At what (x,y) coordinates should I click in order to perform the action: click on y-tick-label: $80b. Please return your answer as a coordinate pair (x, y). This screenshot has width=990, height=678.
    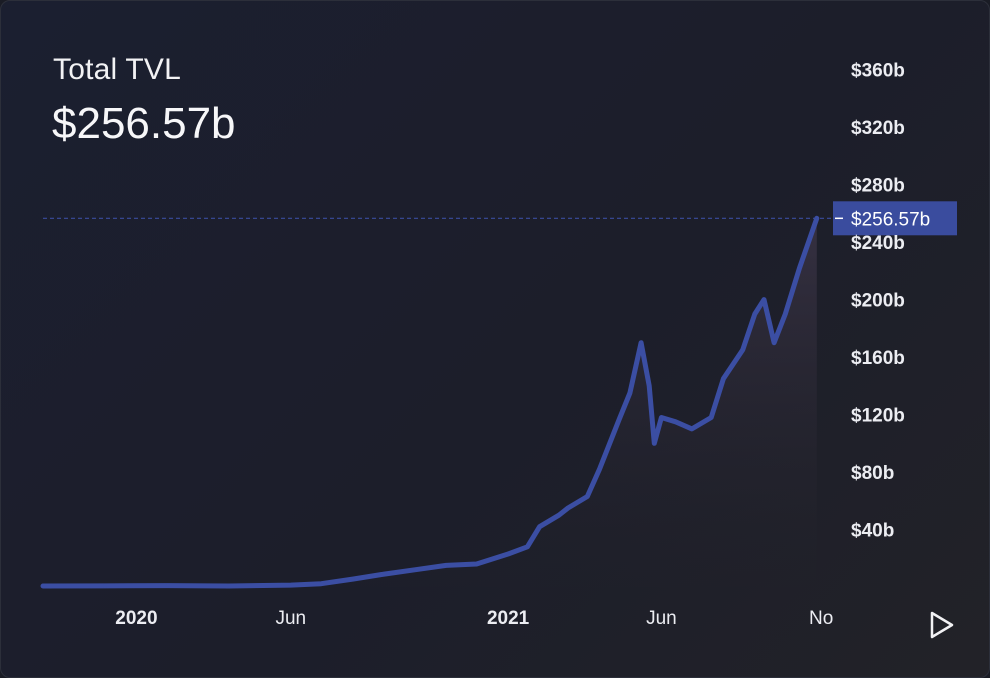
    Looking at the image, I should click on (872, 473).